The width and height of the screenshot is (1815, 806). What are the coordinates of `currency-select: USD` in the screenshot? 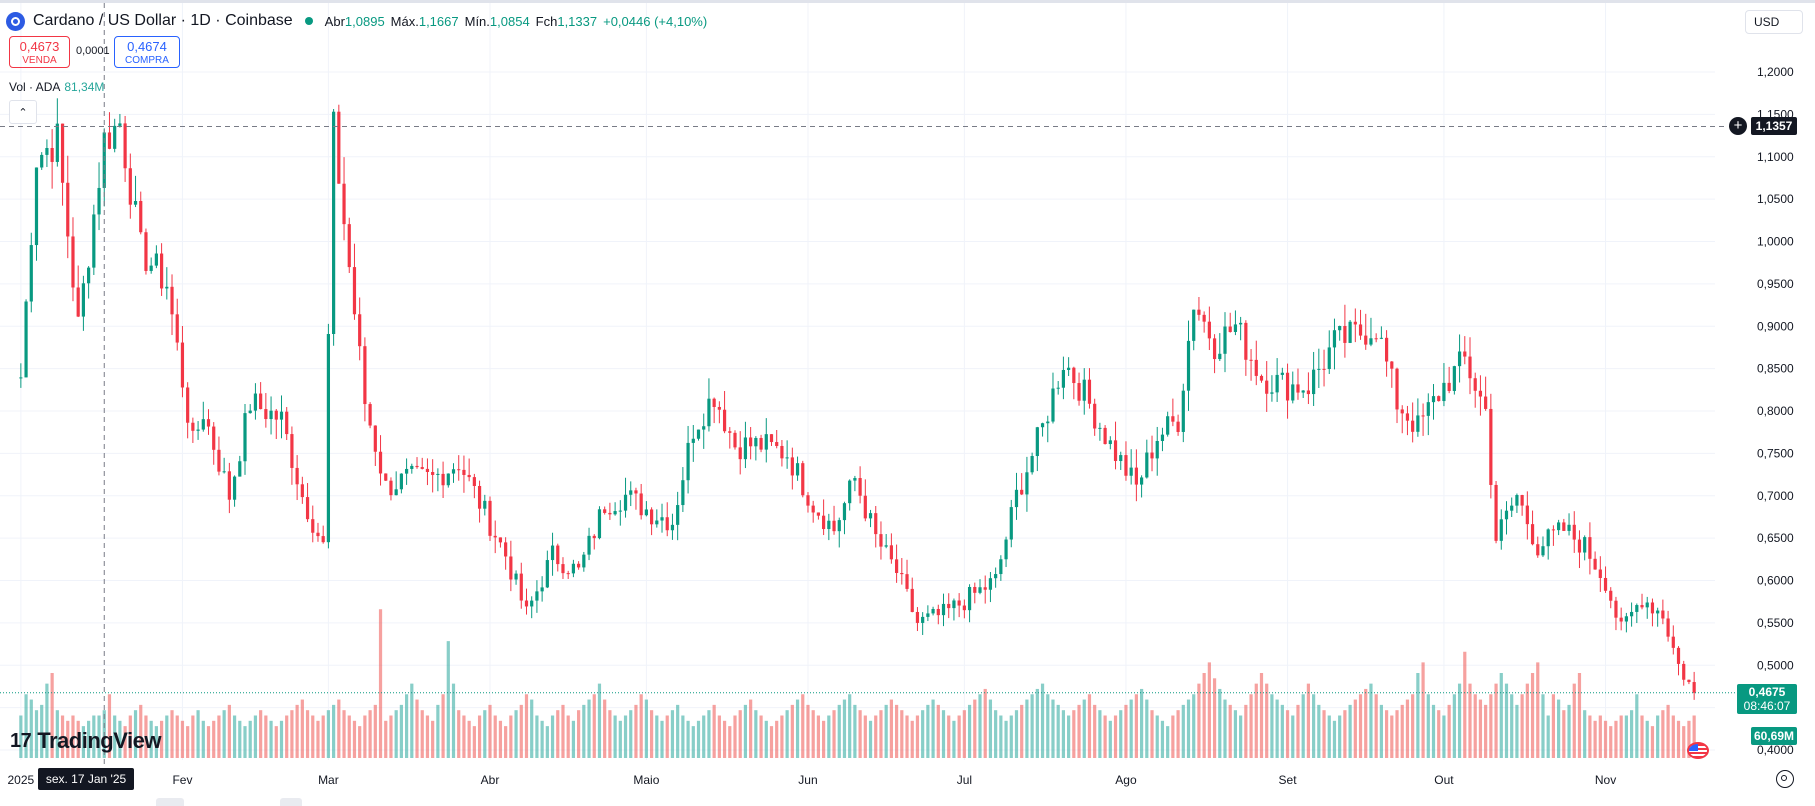 It's located at (1774, 22).